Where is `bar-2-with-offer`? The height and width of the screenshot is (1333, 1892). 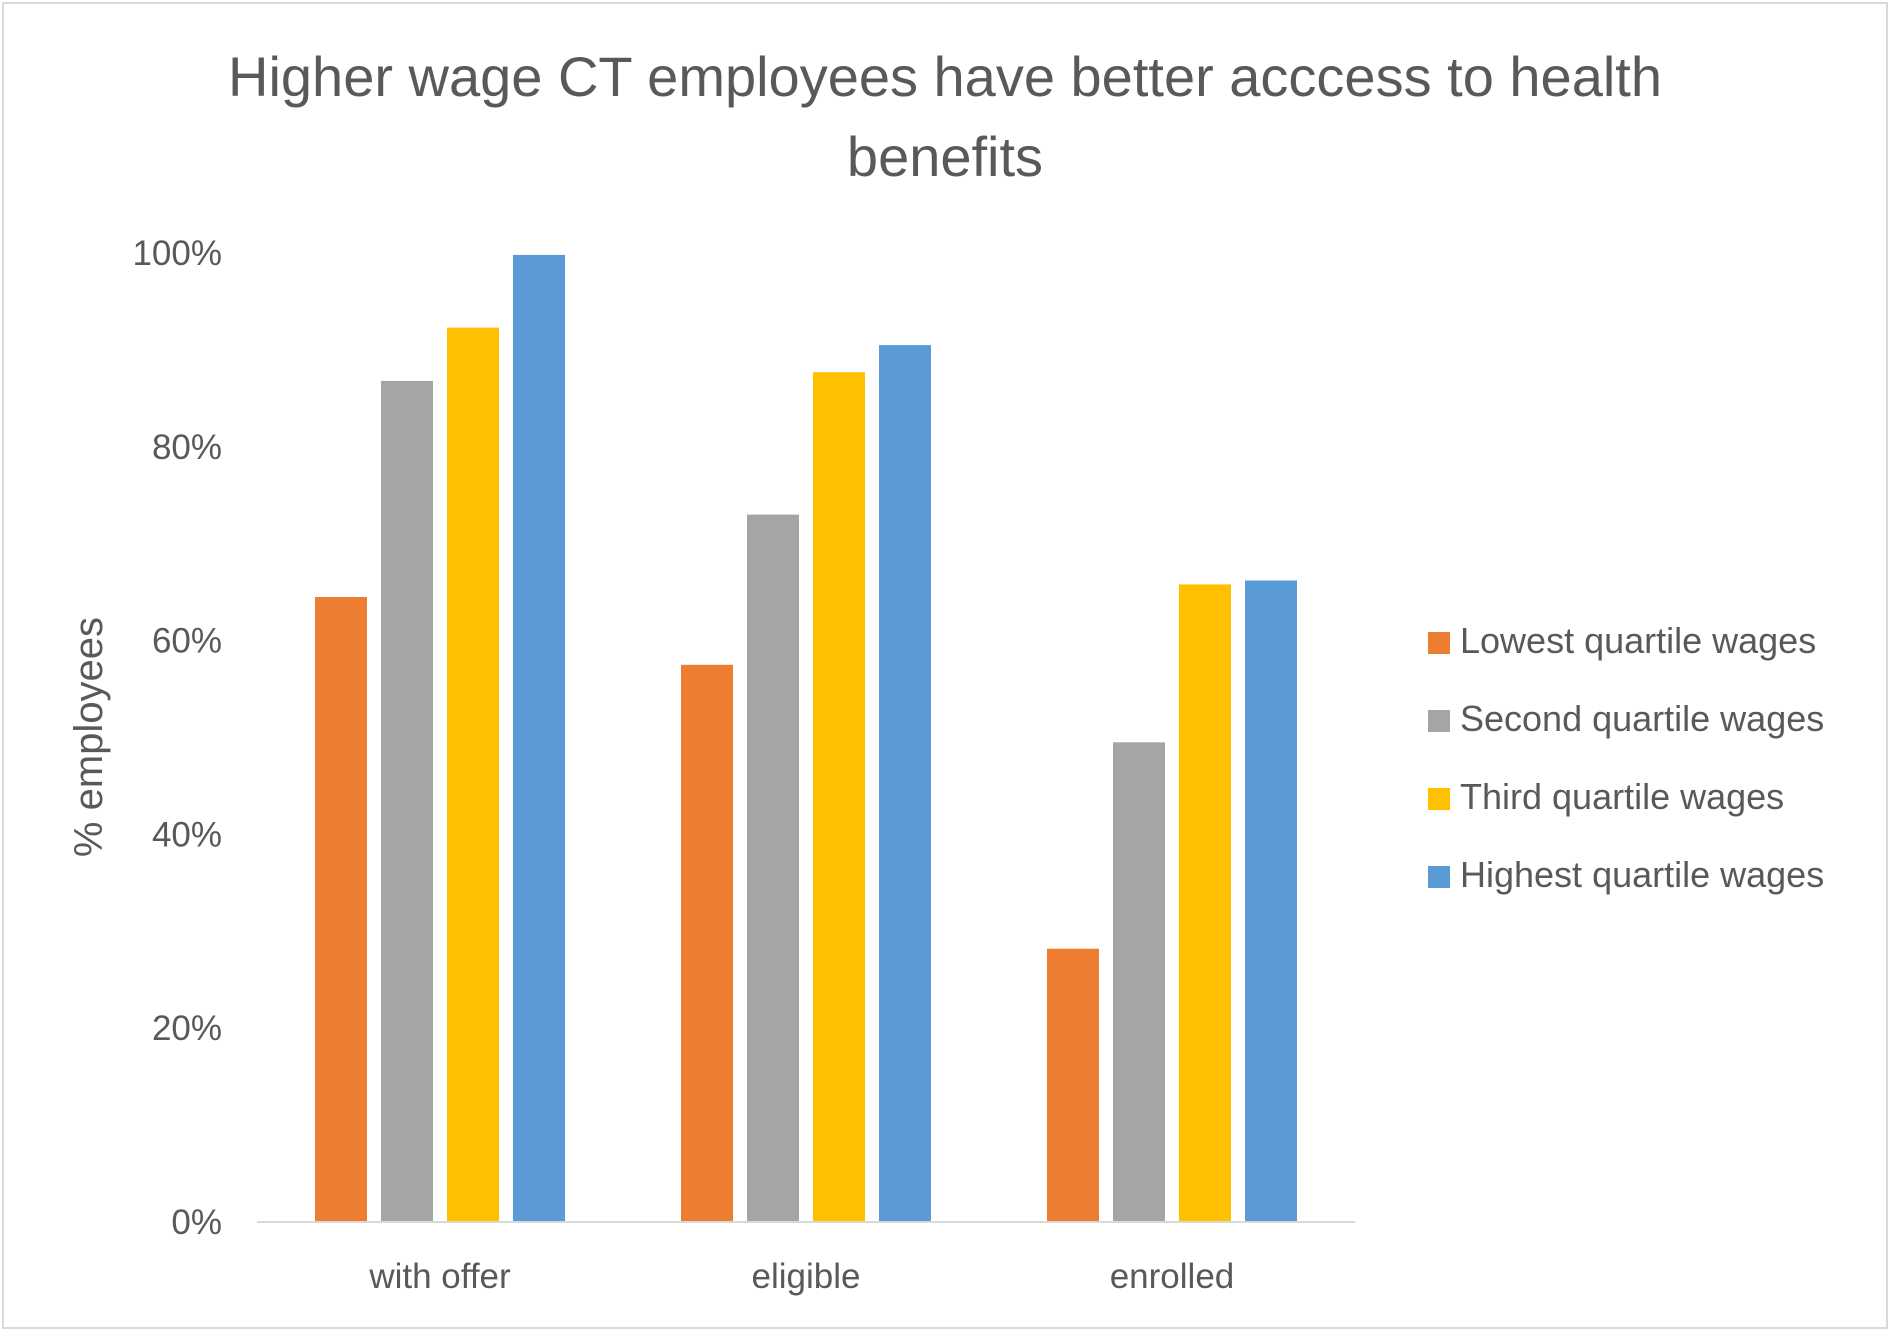 bar-2-with-offer is located at coordinates (407, 801).